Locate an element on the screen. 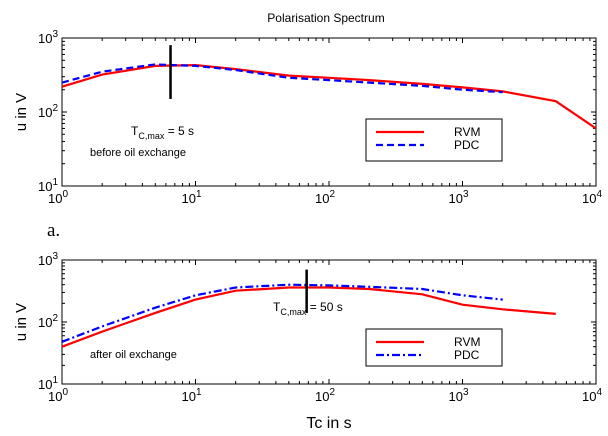 The image size is (608, 436). tc-max-annotation: TC,max = 5 s is located at coordinates (162, 132).